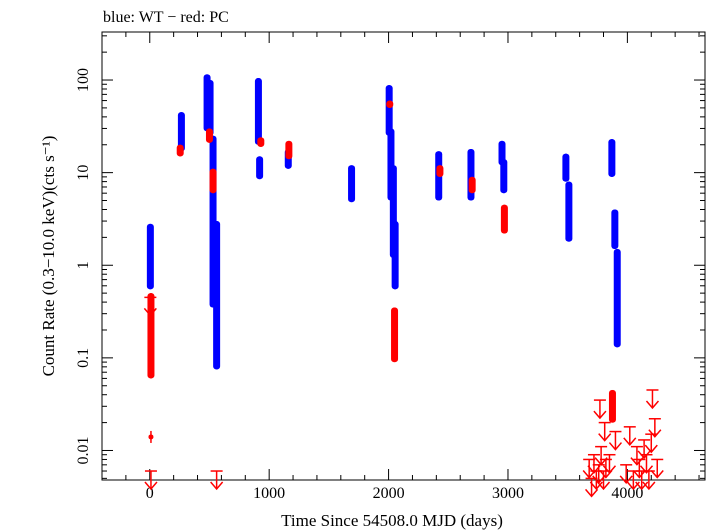 The height and width of the screenshot is (532, 709). Describe the element at coordinates (389, 493) in the screenshot. I see `x-tick-label: 2000` at that location.